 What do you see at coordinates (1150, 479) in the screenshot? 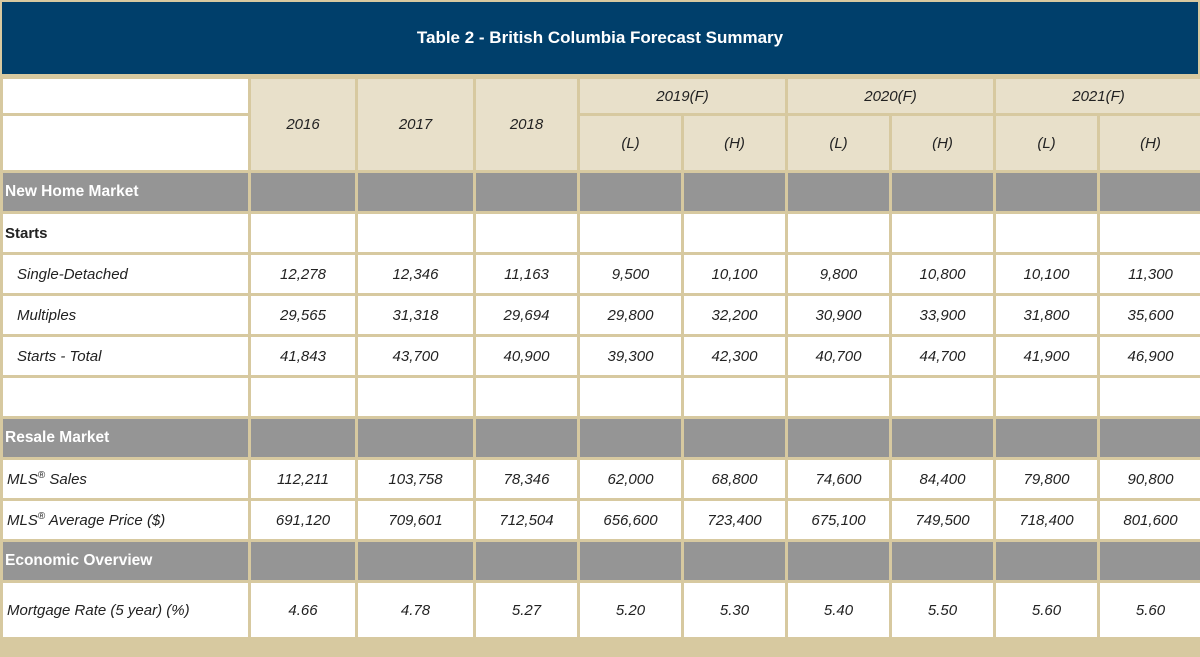
I see `cell-value: 90,800` at bounding box center [1150, 479].